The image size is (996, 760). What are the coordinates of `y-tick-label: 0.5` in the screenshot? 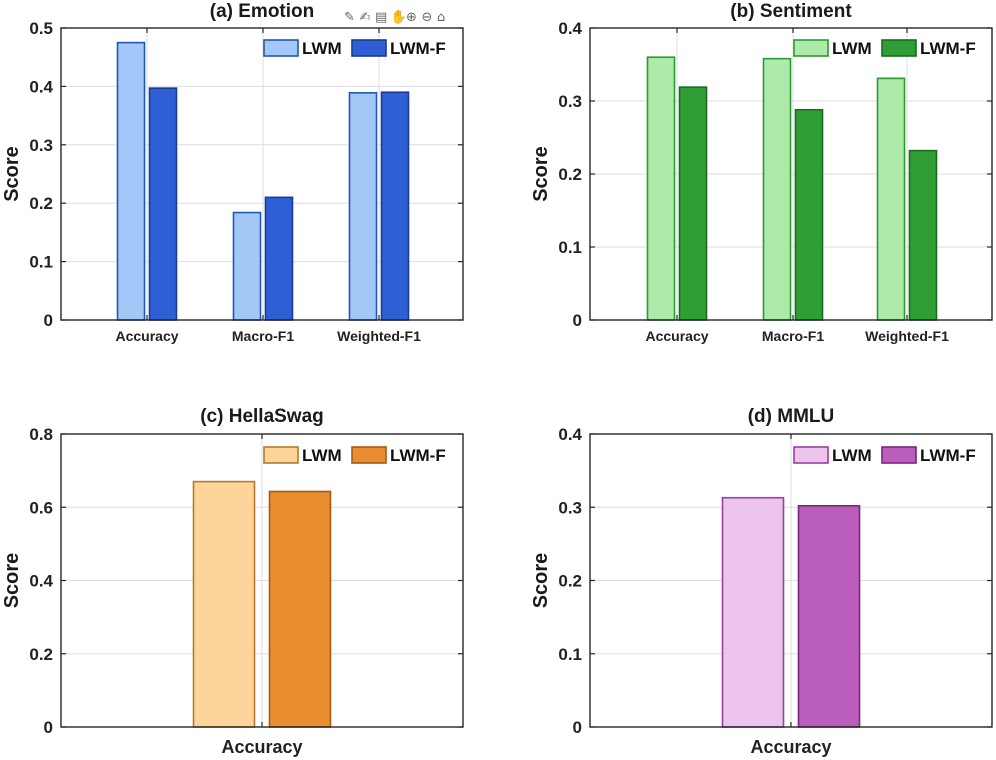 It's located at (41, 28).